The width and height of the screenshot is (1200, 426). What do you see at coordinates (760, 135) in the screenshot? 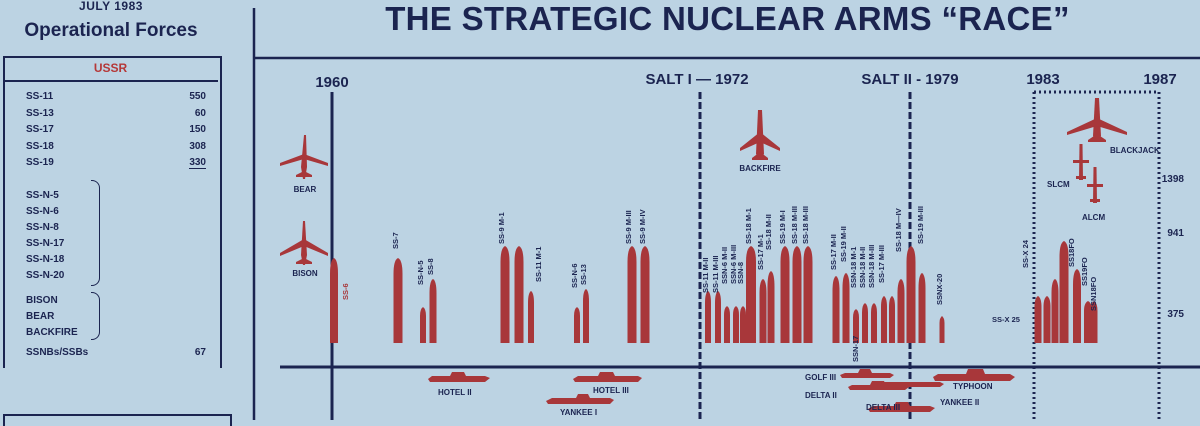
I see `backfire-bomber-icon` at bounding box center [760, 135].